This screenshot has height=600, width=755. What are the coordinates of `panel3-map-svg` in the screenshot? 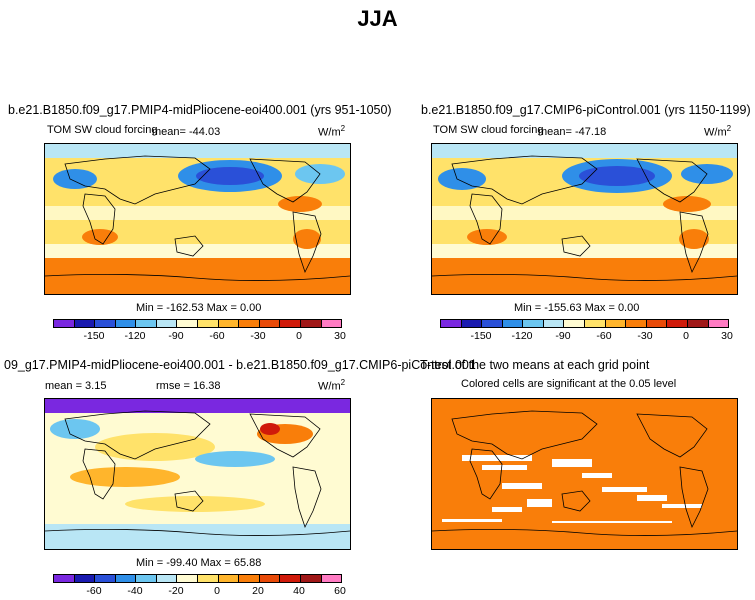 It's located at (197, 474).